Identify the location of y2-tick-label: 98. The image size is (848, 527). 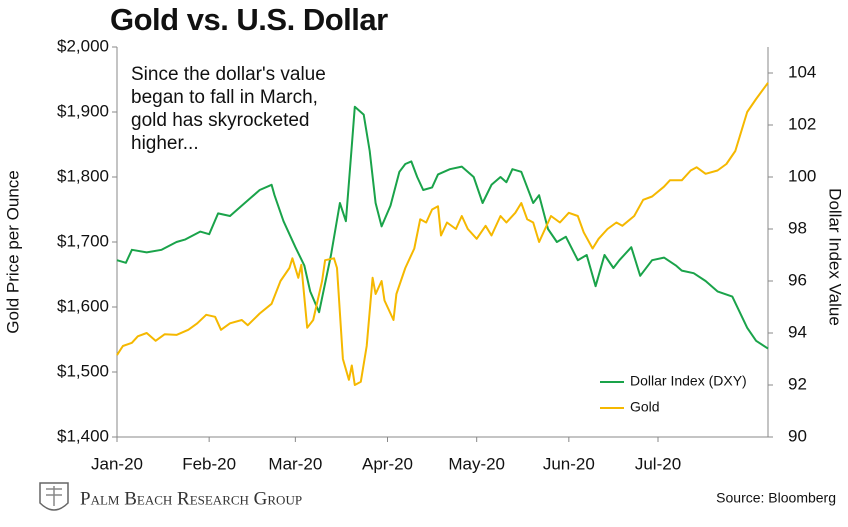
(797, 227).